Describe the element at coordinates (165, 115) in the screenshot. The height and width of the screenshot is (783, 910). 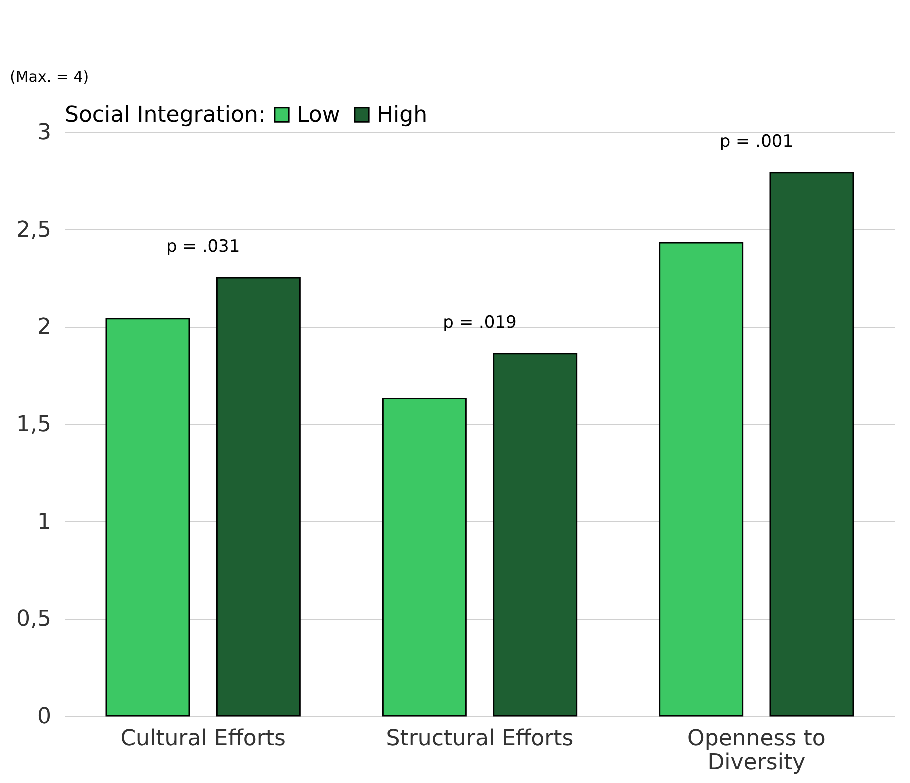
I see `legend-title: Social Integration:` at that location.